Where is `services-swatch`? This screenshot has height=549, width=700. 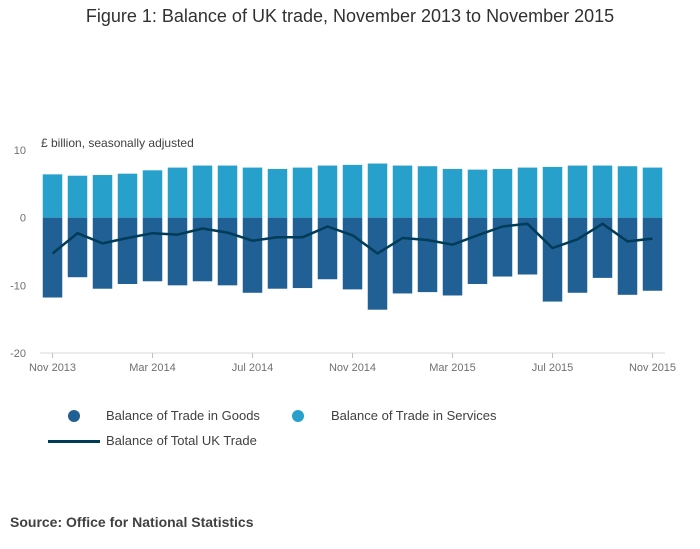 services-swatch is located at coordinates (298, 416).